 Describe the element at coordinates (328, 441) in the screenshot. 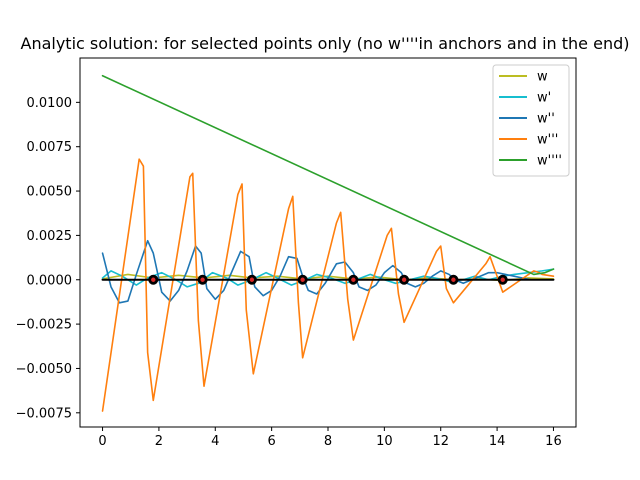

I see `x-tick-label: 8` at that location.